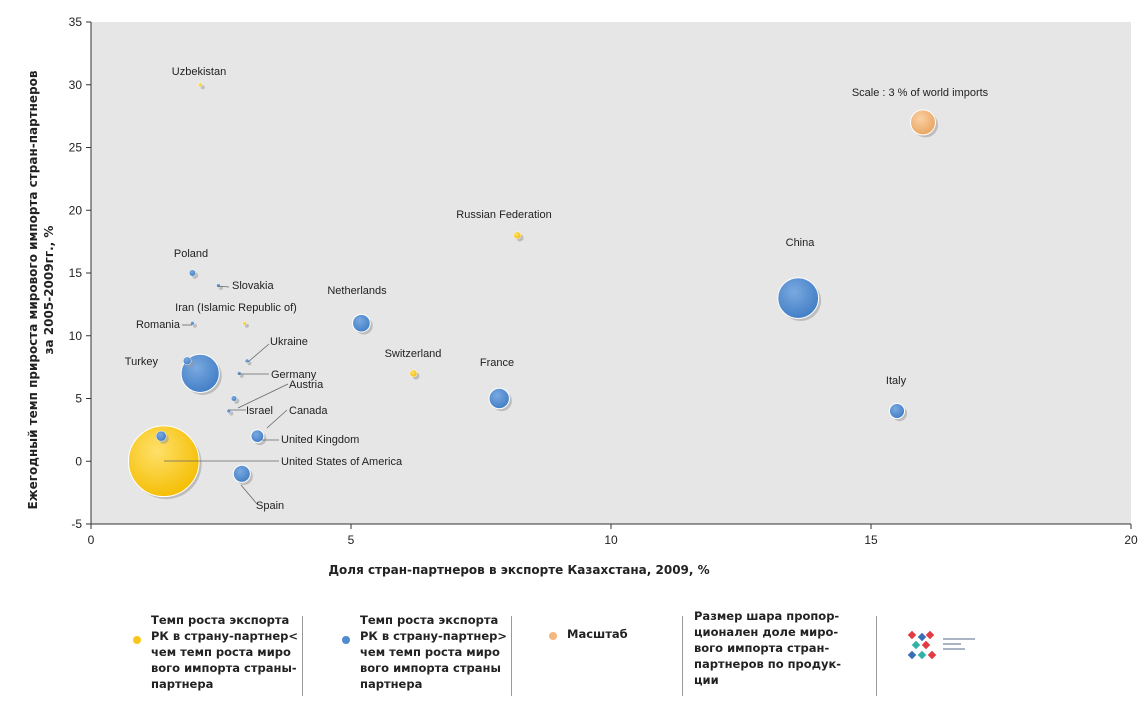 This screenshot has height=713, width=1141. What do you see at coordinates (320, 440) in the screenshot?
I see `point-label: United Kingdom` at bounding box center [320, 440].